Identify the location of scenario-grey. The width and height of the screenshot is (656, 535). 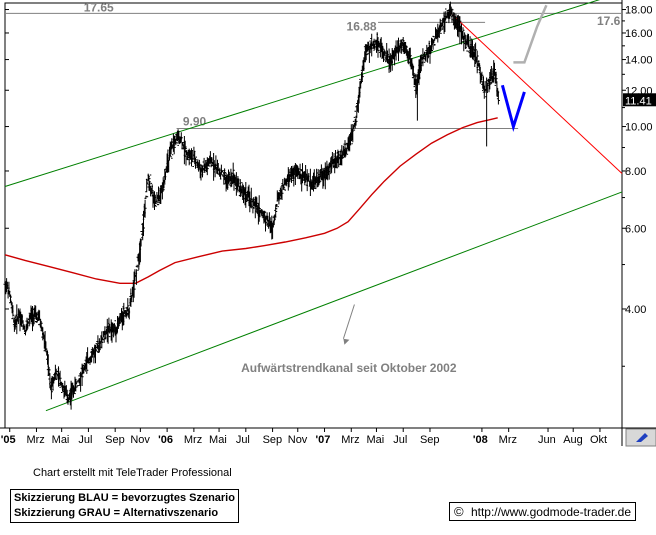
(530, 34).